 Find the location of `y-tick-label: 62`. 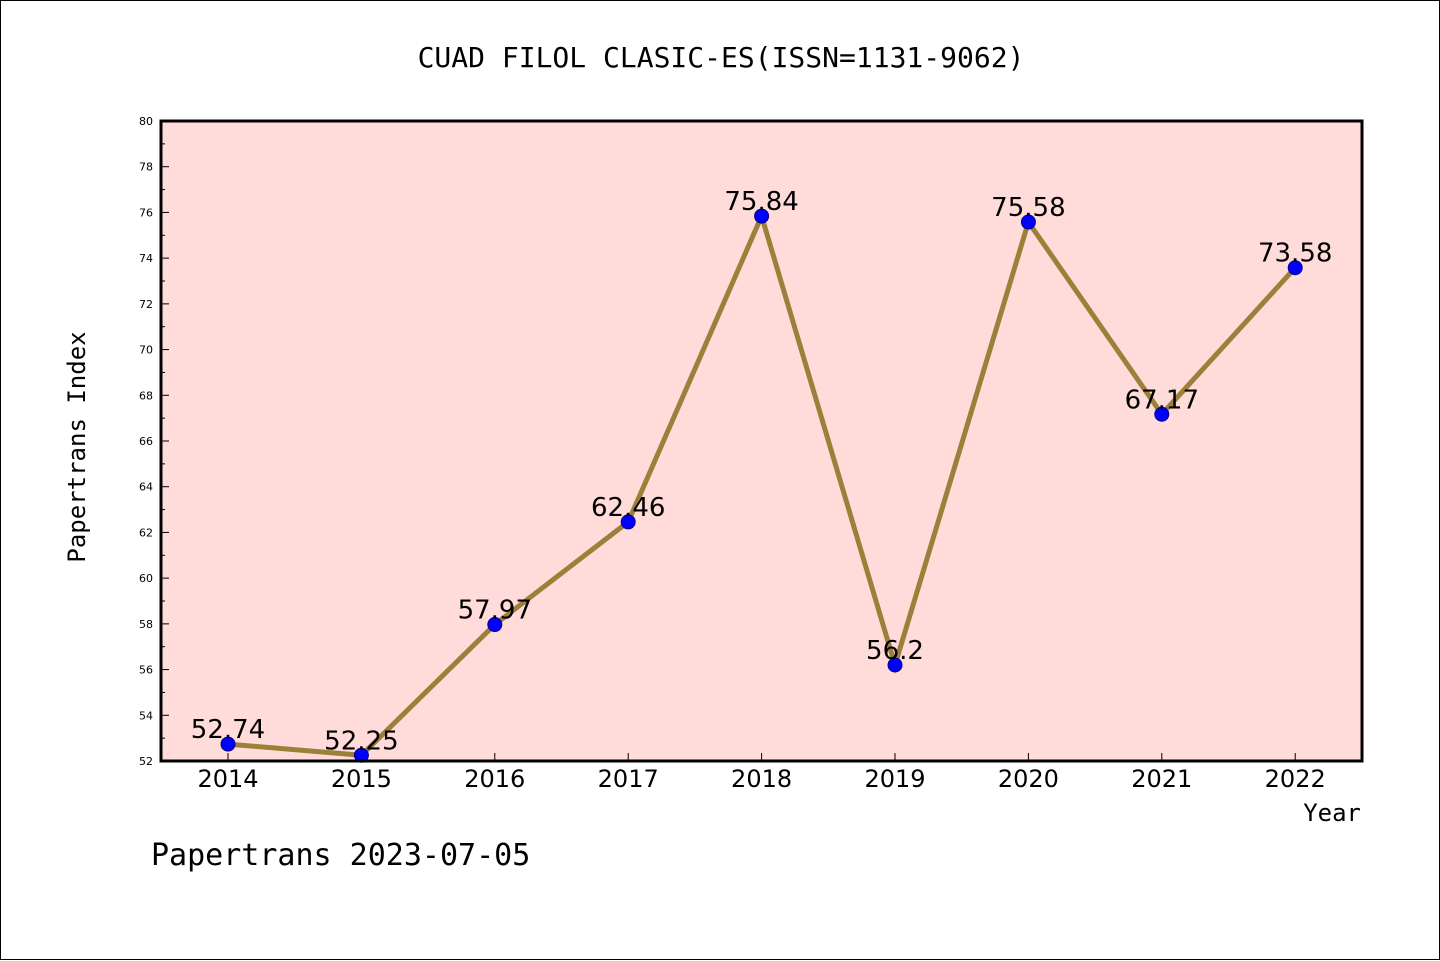

y-tick-label: 62 is located at coordinates (146, 532).